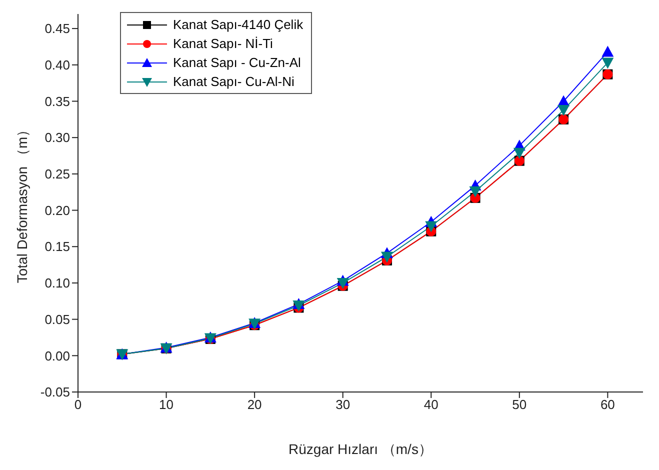 The image size is (659, 470). I want to click on legend-label: Kanat Sapı-4140 Çelik, so click(238, 24).